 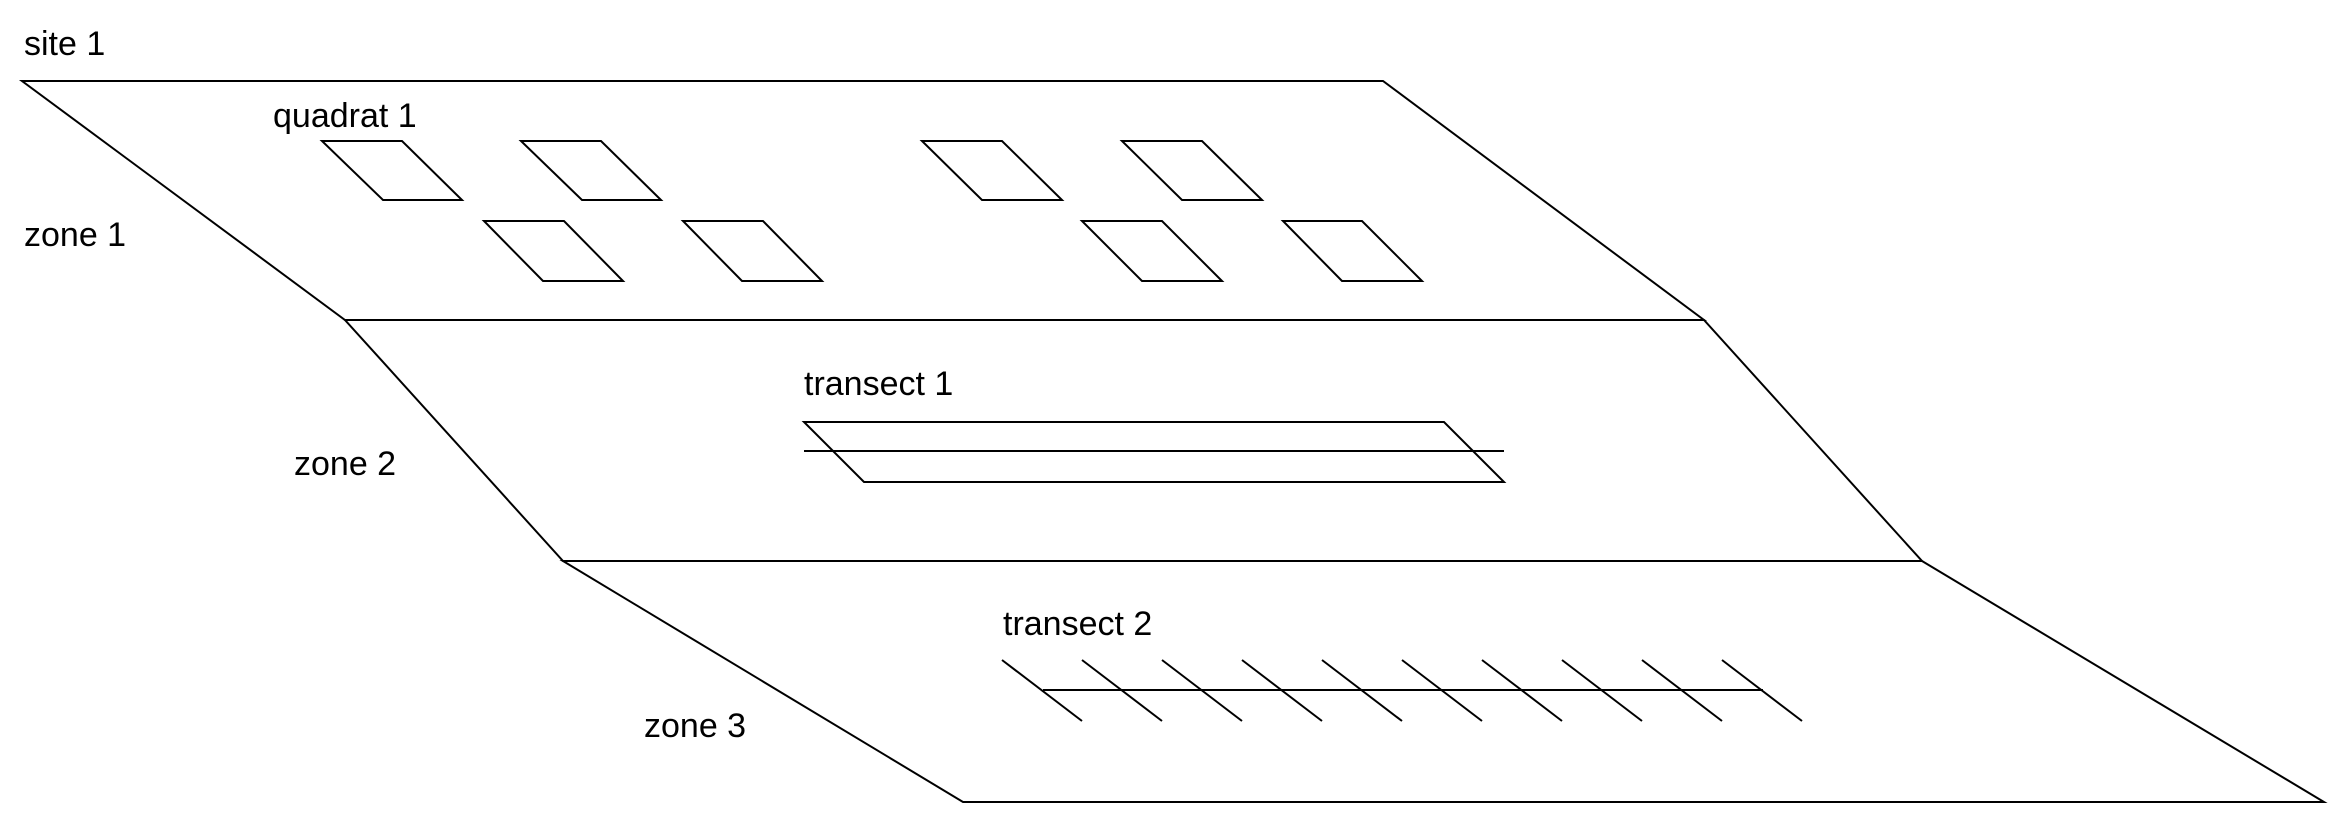 What do you see at coordinates (345, 116) in the screenshot?
I see `quadrat-label: quadrat 1` at bounding box center [345, 116].